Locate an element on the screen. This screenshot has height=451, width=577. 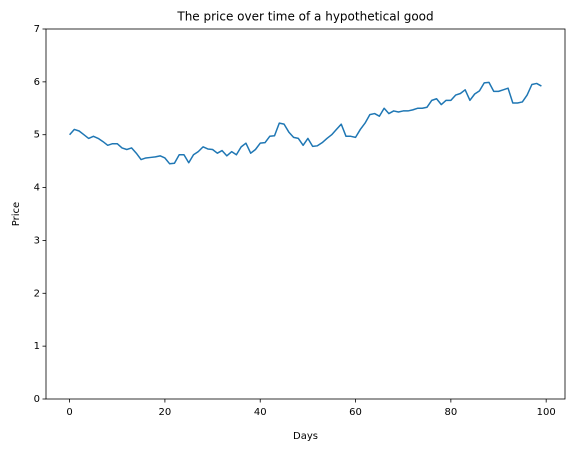
y-tick-label: 0 is located at coordinates (37, 399).